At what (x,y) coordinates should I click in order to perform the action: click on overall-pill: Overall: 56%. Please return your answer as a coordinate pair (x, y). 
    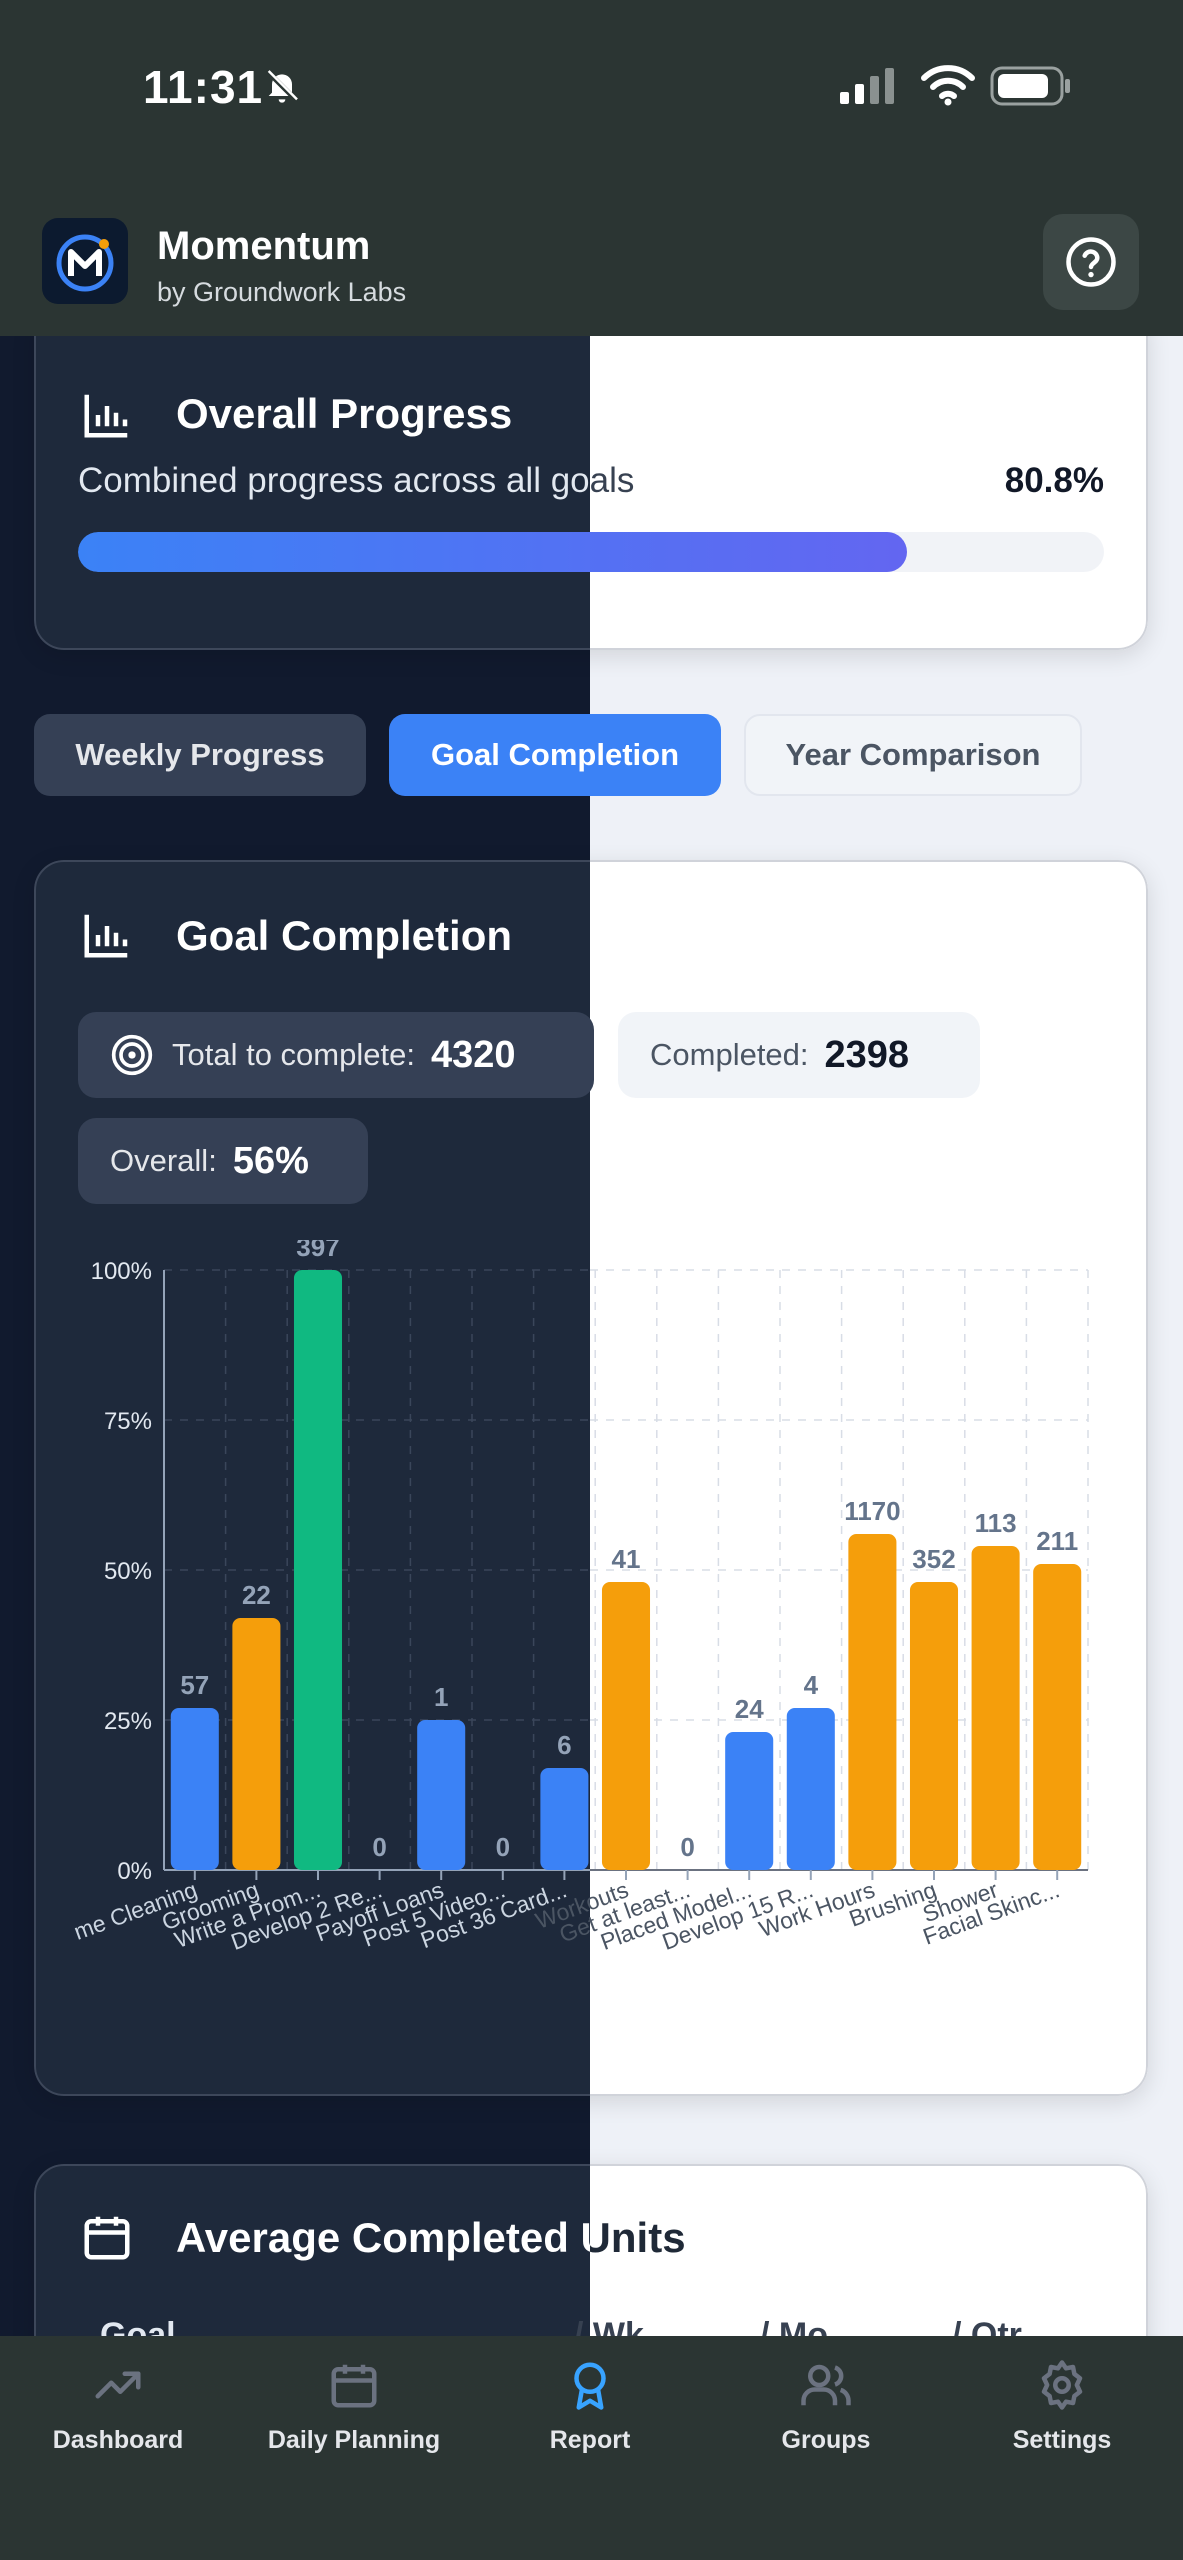
    Looking at the image, I should click on (223, 1161).